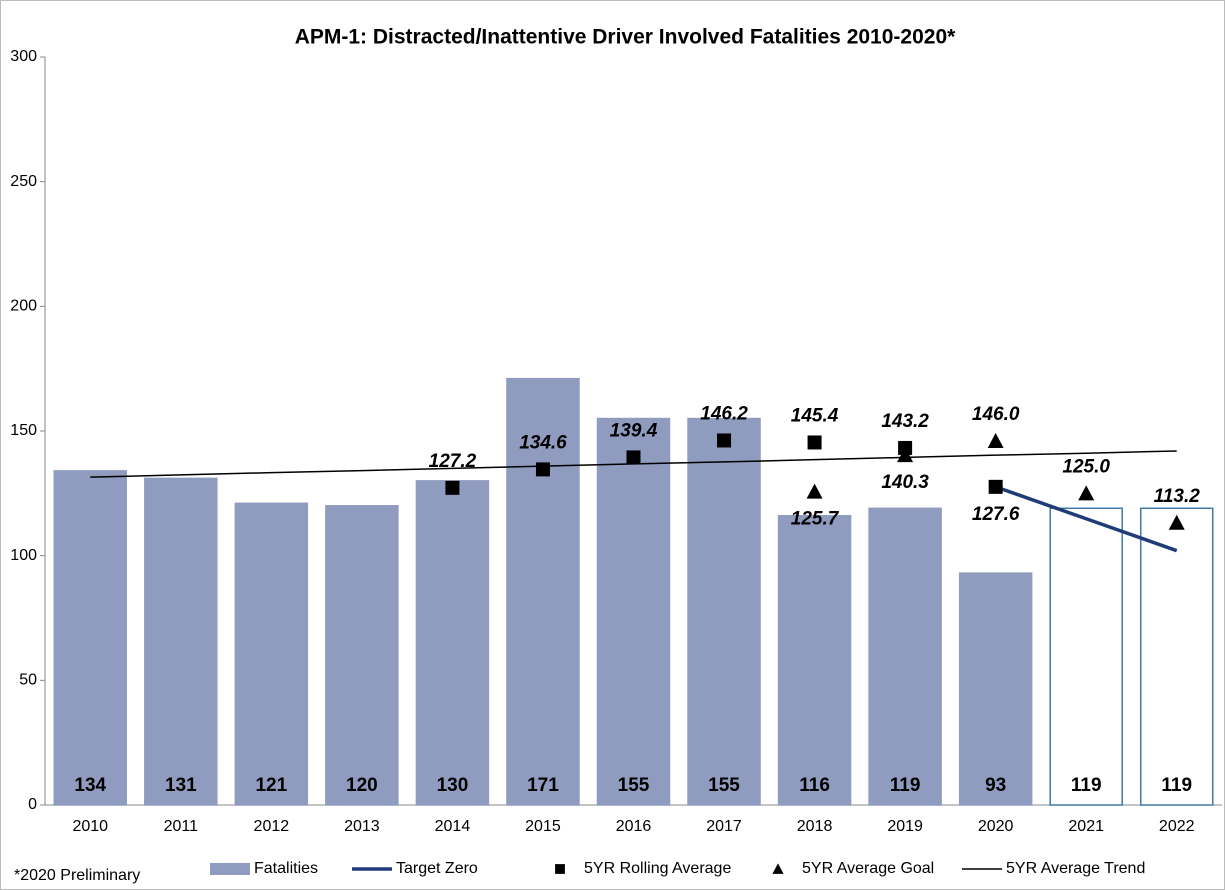 This screenshot has height=890, width=1225. What do you see at coordinates (868, 868) in the screenshot?
I see `legend-label: 5YR Average Goal` at bounding box center [868, 868].